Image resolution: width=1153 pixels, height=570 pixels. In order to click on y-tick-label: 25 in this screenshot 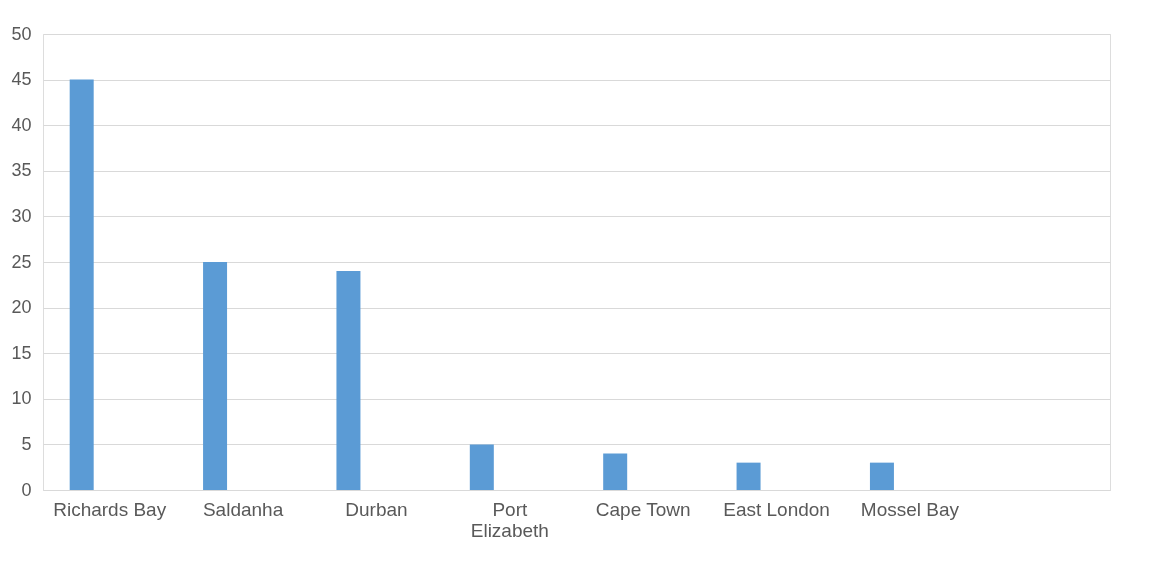, I will do `click(21, 261)`.